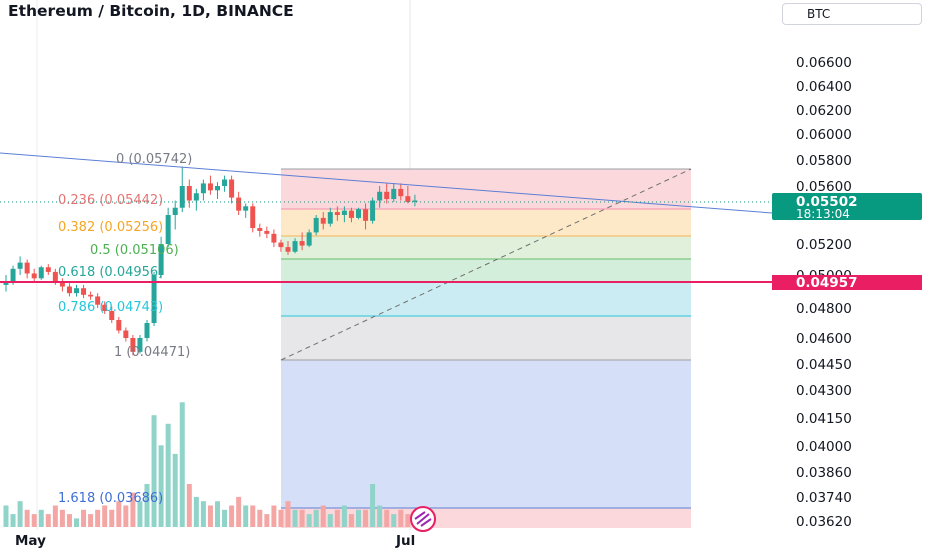  What do you see at coordinates (824, 447) in the screenshot?
I see `price-tick-label: 0.04000` at bounding box center [824, 447].